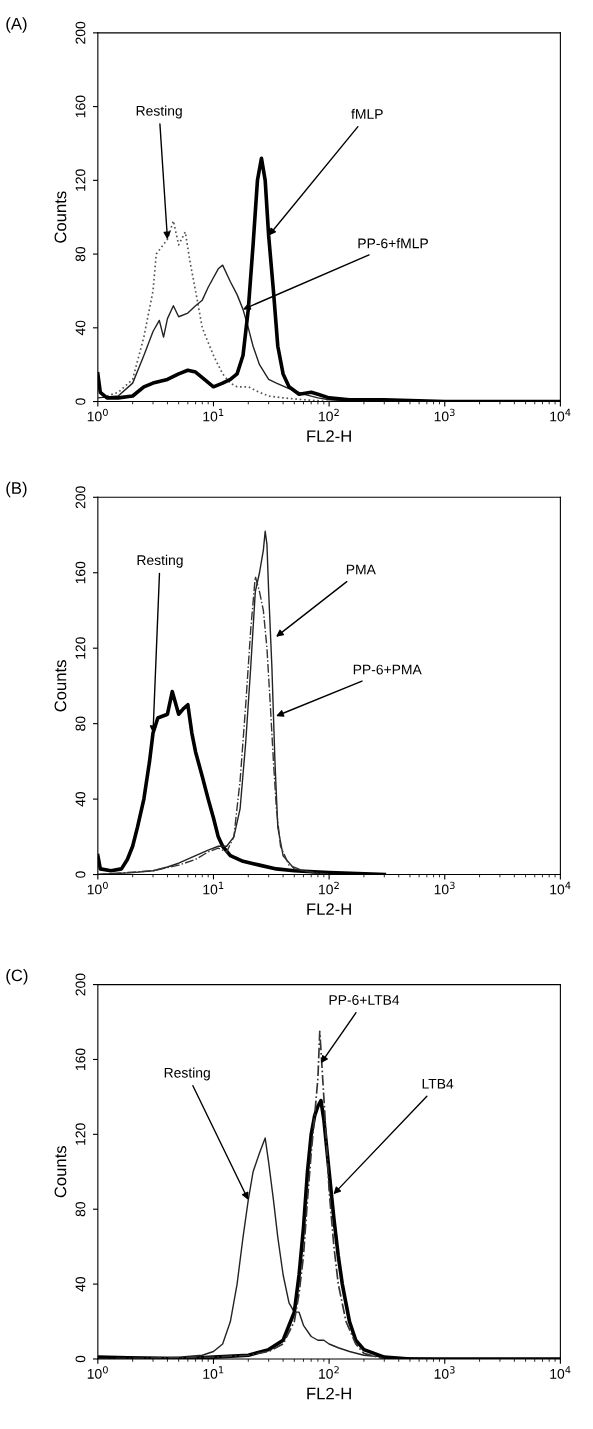  What do you see at coordinates (17, 977) in the screenshot?
I see `chart-title: (C)` at bounding box center [17, 977].